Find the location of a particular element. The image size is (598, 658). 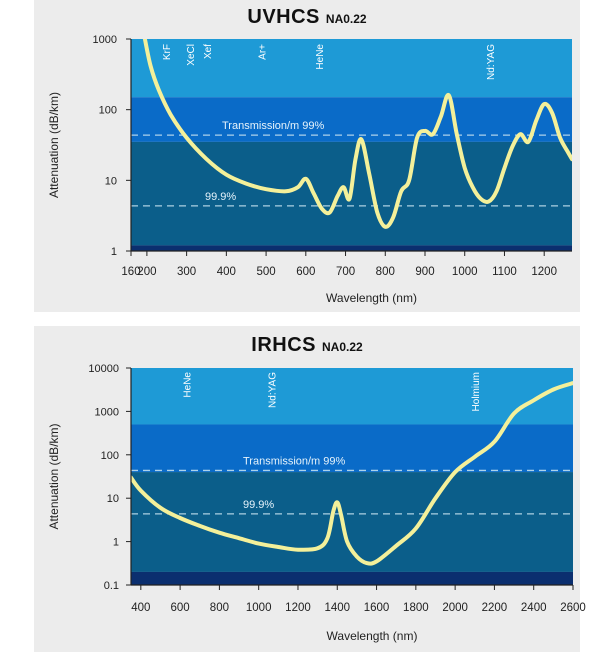

uvhcs-laser-label-xef: Xef is located at coordinates (208, 51).